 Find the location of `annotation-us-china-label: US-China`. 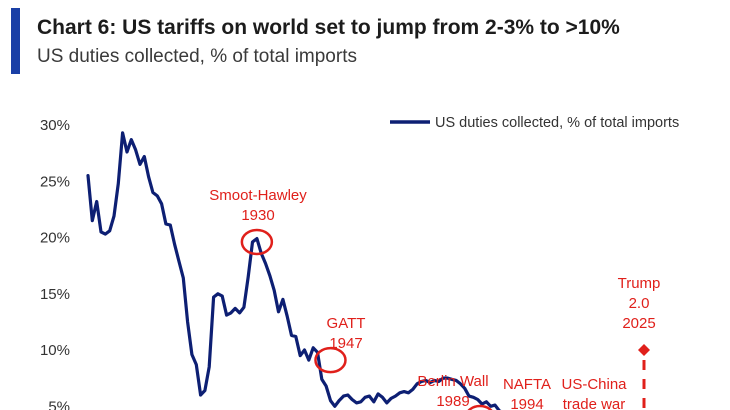

annotation-us-china-label: US-China is located at coordinates (594, 384).